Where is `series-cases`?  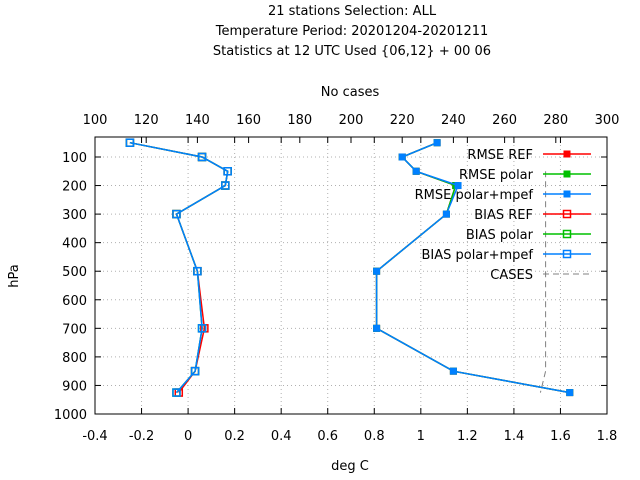
series-cases is located at coordinates (543, 282).